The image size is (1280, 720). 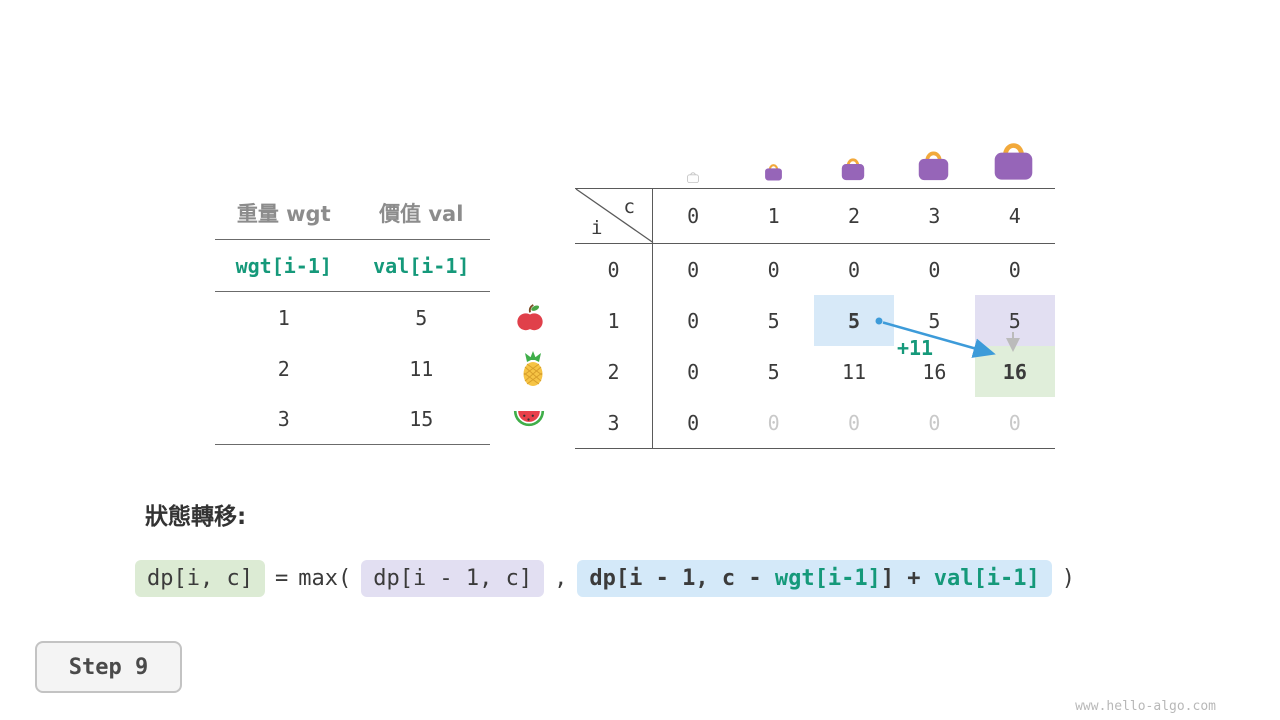 What do you see at coordinates (352, 213) in the screenshot?
I see `items-table-header: 重量 wgt 價值 val` at bounding box center [352, 213].